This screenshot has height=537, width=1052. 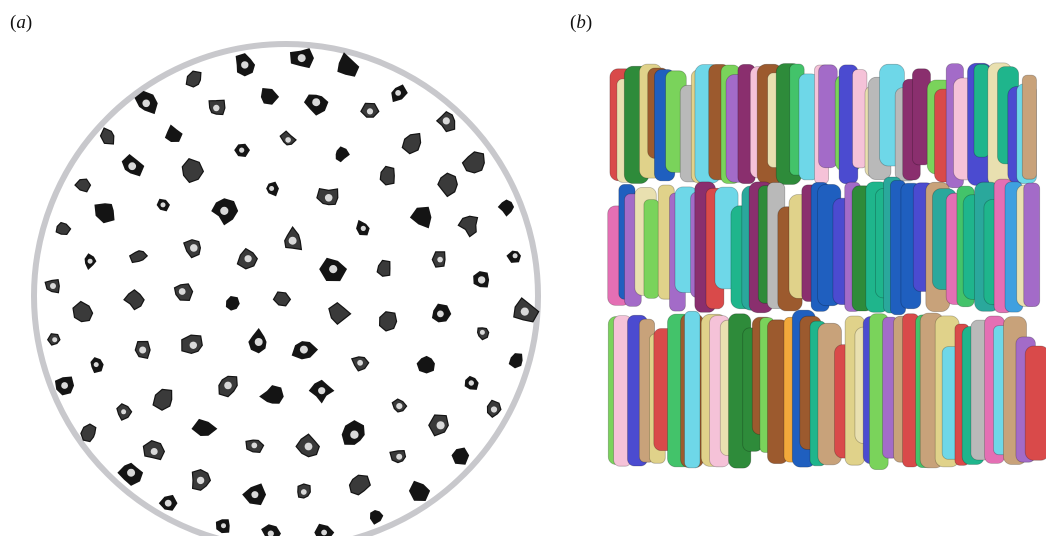 What do you see at coordinates (21, 22) in the screenshot?
I see `panel-a-label: (a)` at bounding box center [21, 22].